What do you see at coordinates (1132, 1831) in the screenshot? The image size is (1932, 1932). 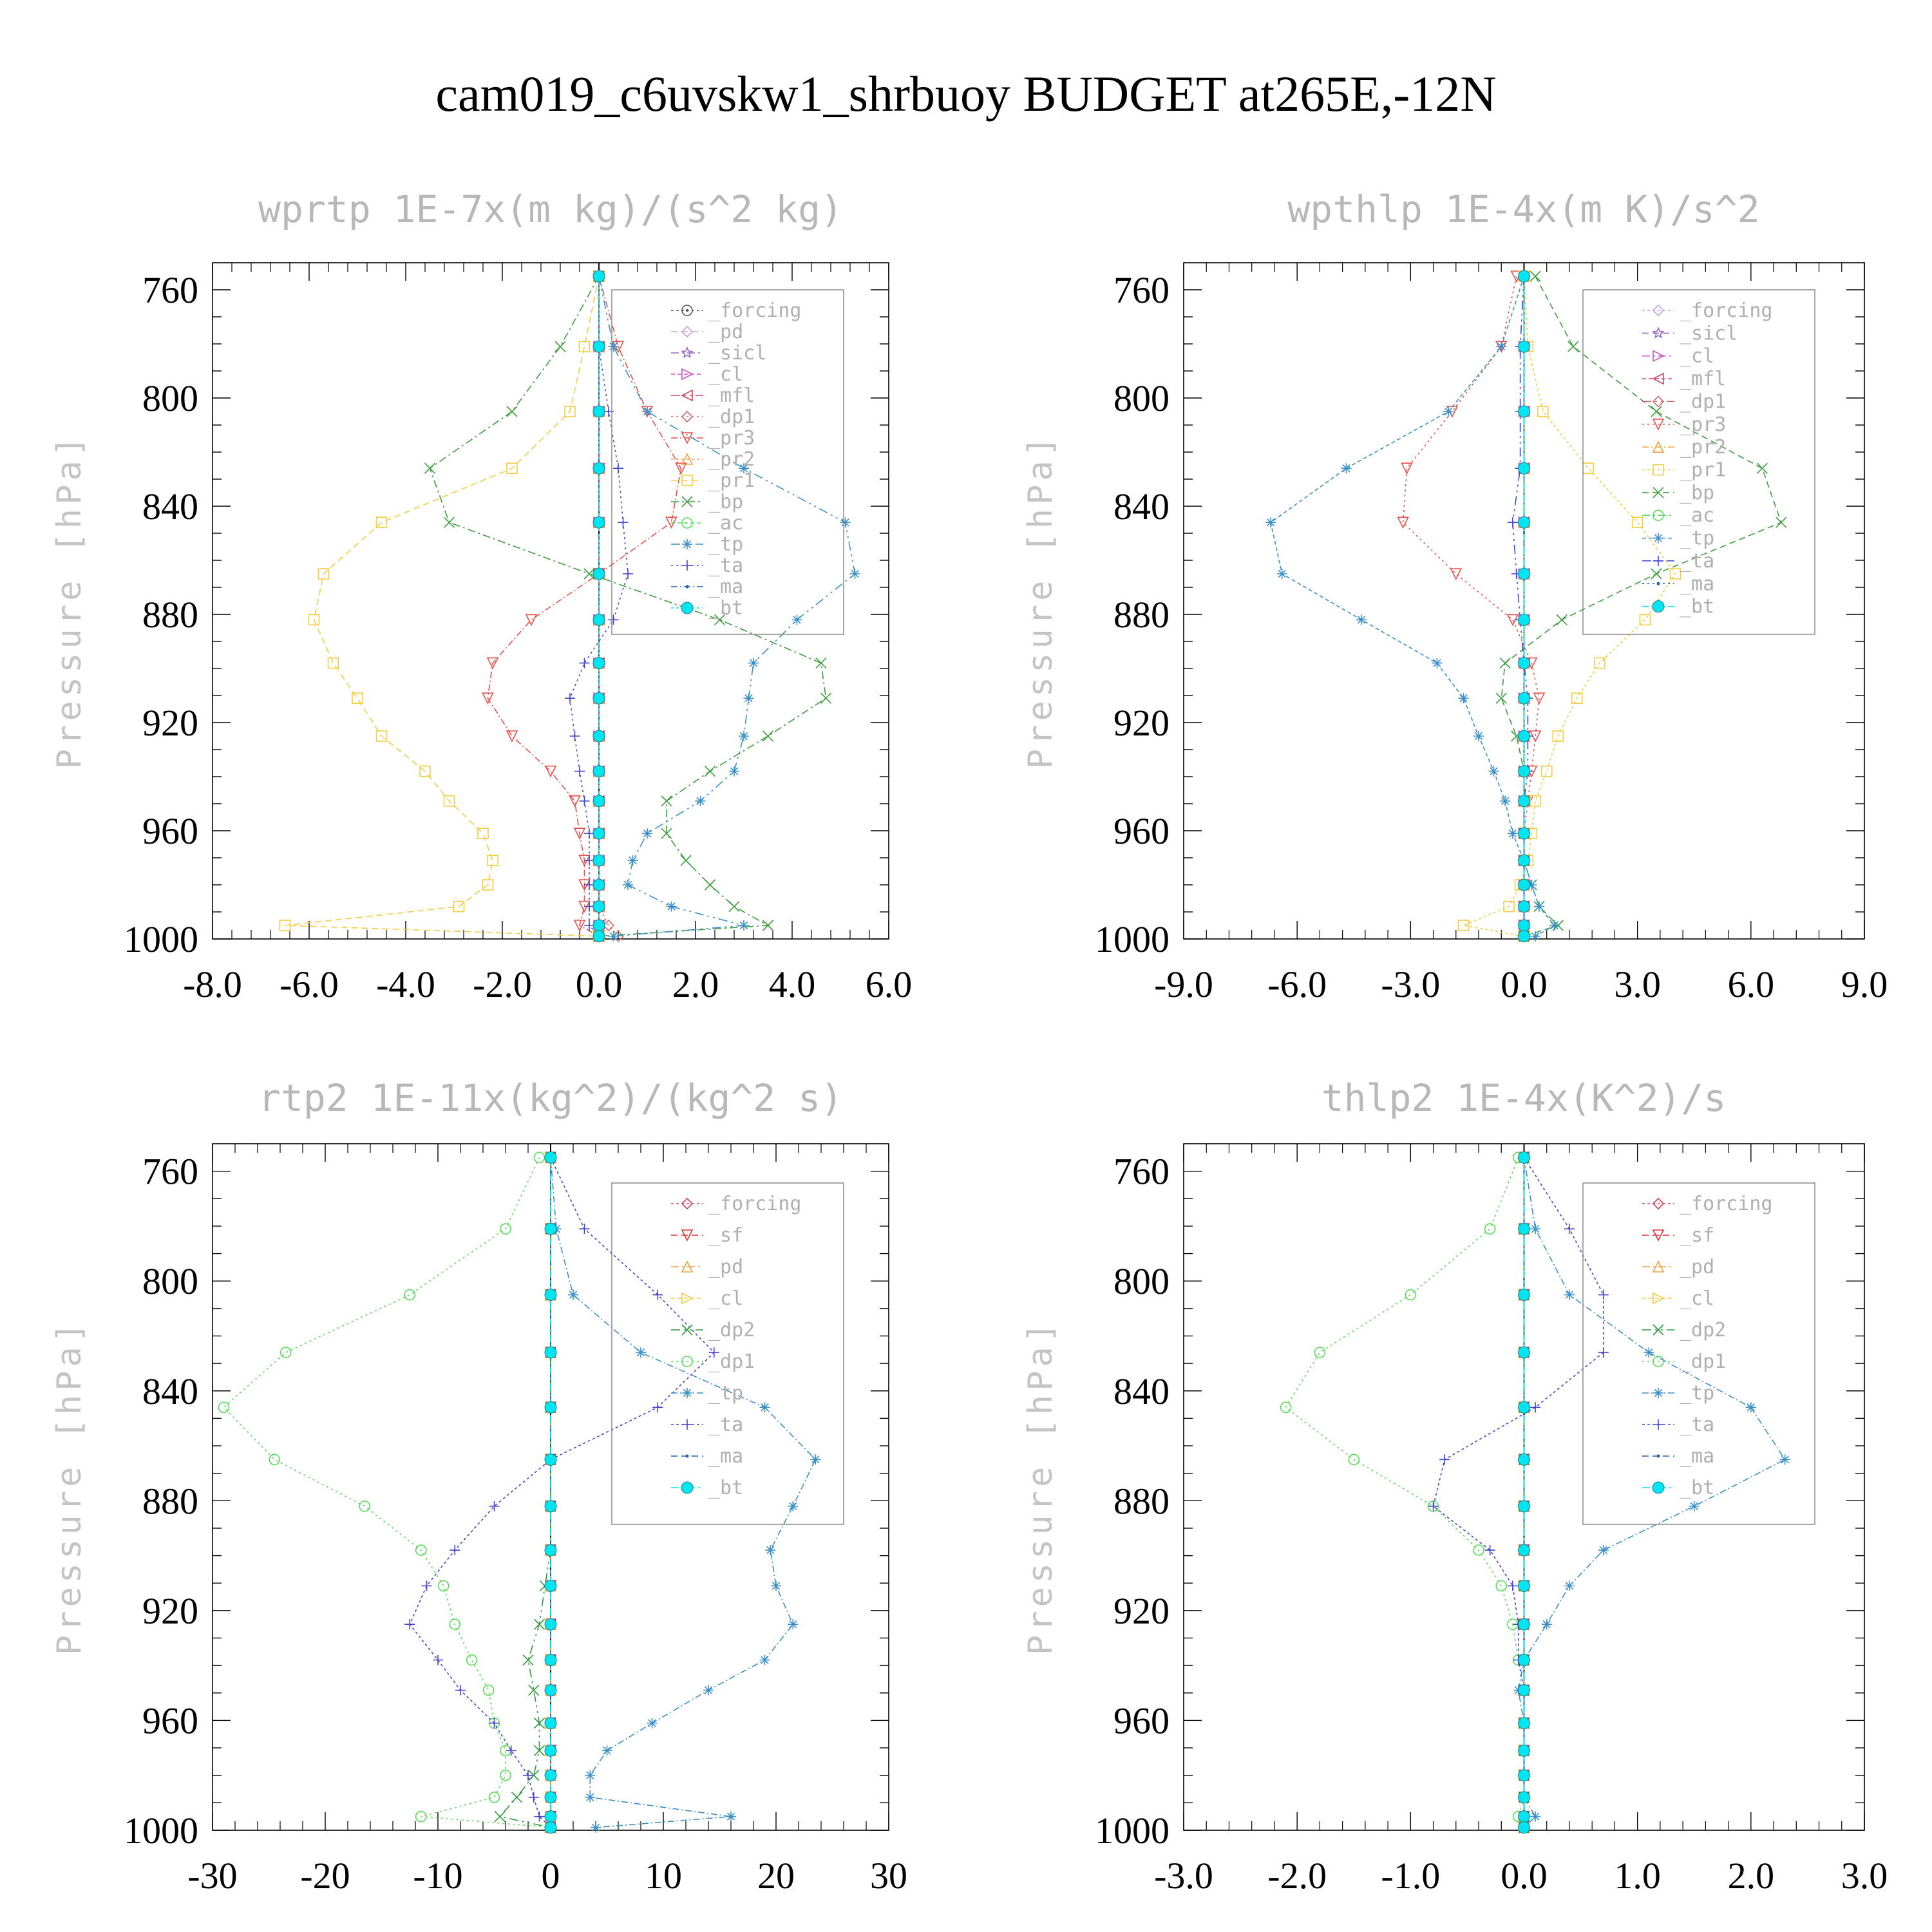 I see `y-tick-label: 1000` at bounding box center [1132, 1831].